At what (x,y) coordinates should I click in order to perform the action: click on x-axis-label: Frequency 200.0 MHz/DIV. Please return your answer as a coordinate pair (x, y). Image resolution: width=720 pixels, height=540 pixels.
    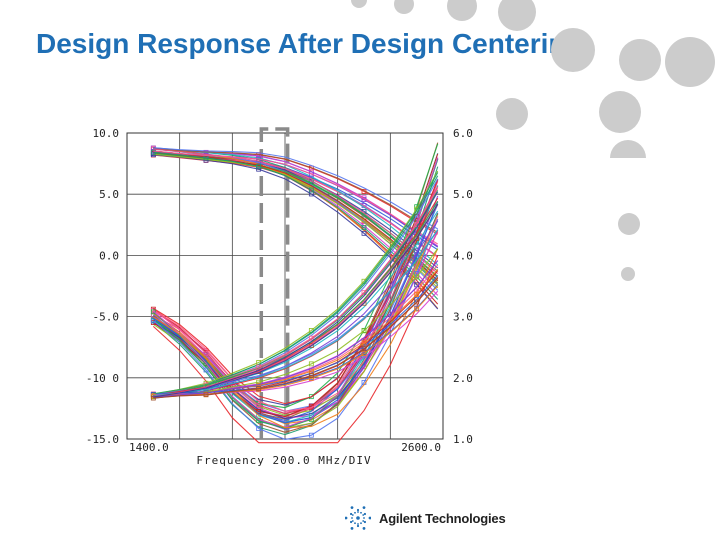
    Looking at the image, I should click on (283, 460).